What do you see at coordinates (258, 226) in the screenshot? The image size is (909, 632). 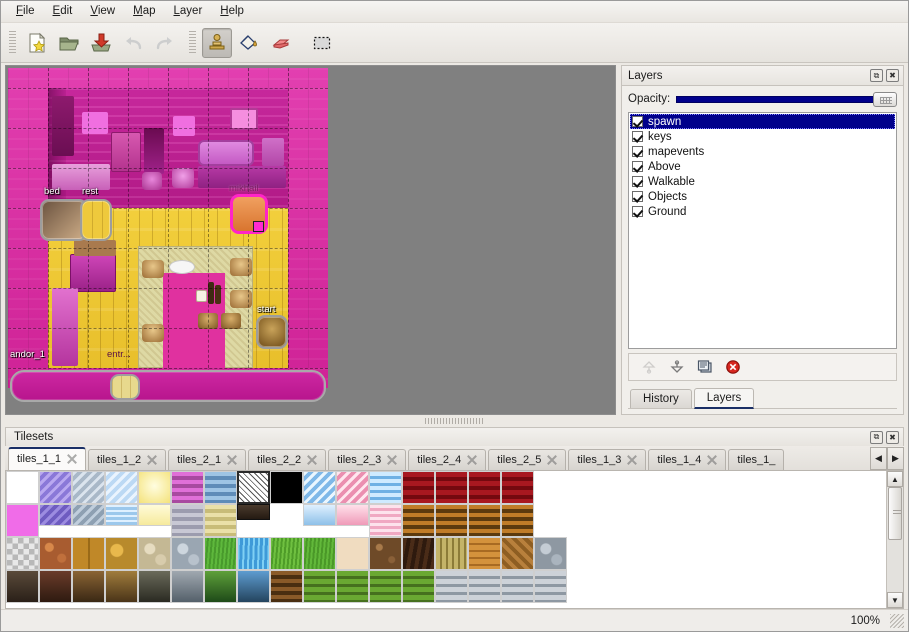 I see `map-selection-handle` at bounding box center [258, 226].